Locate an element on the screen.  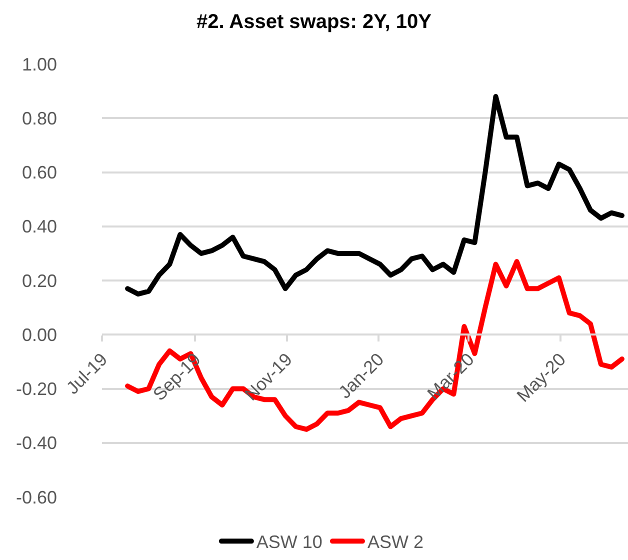
y-tick-label: -0.20 is located at coordinates (36, 389).